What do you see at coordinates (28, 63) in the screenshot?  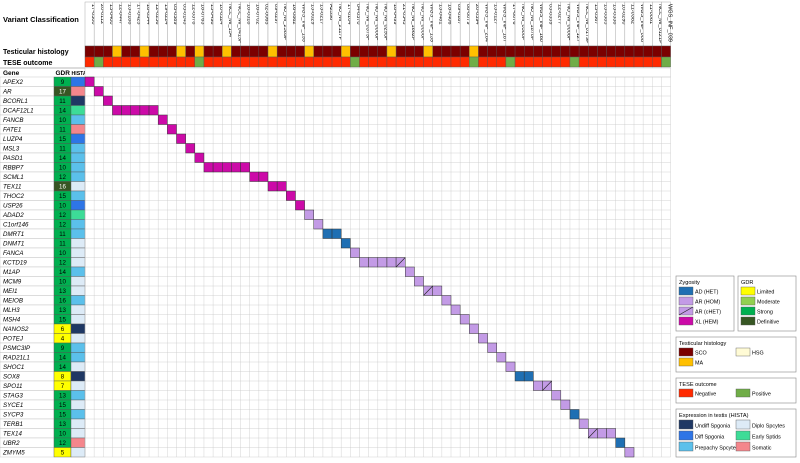 I see `tese-outcome-label: TESE outcome` at bounding box center [28, 63].